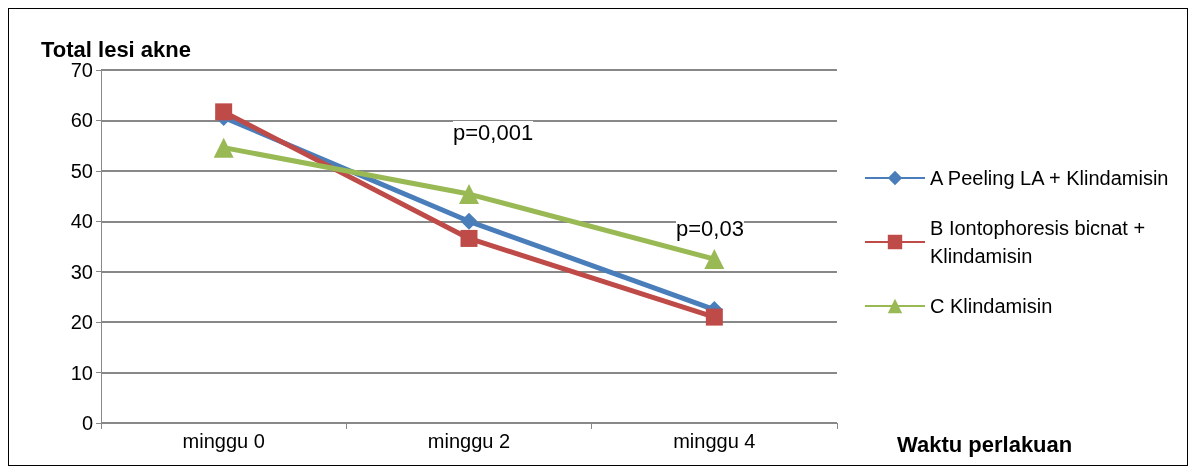  I want to click on y-tick-label: 50, so click(81, 170).